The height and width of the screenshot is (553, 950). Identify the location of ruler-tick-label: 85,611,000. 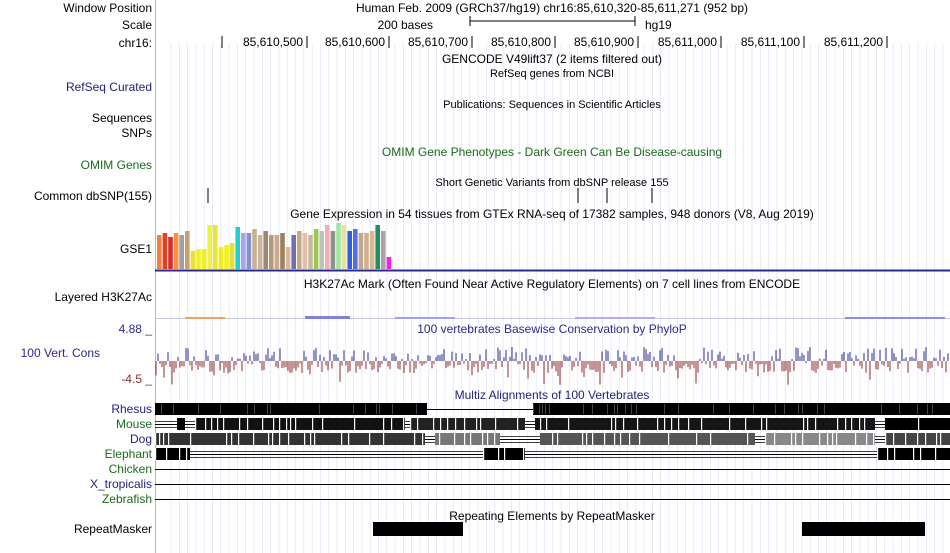
(687, 42).